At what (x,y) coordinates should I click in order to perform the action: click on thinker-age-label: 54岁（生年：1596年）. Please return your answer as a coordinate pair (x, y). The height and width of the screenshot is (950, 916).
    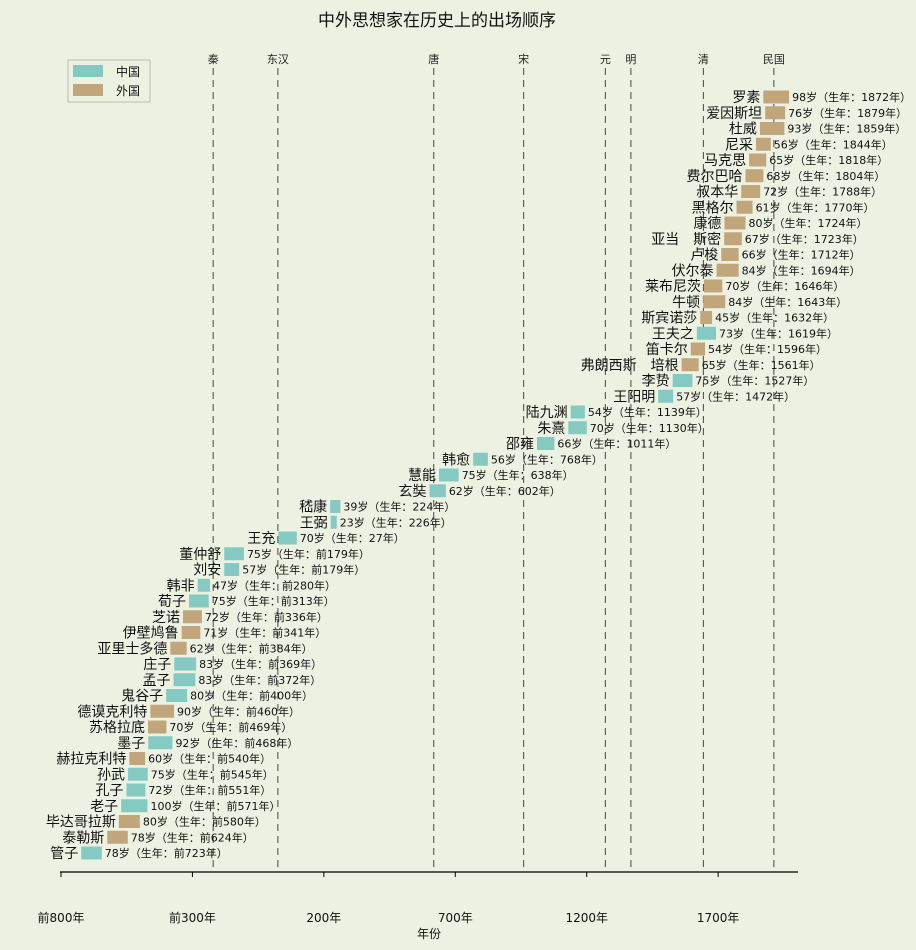
    Looking at the image, I should click on (767, 349).